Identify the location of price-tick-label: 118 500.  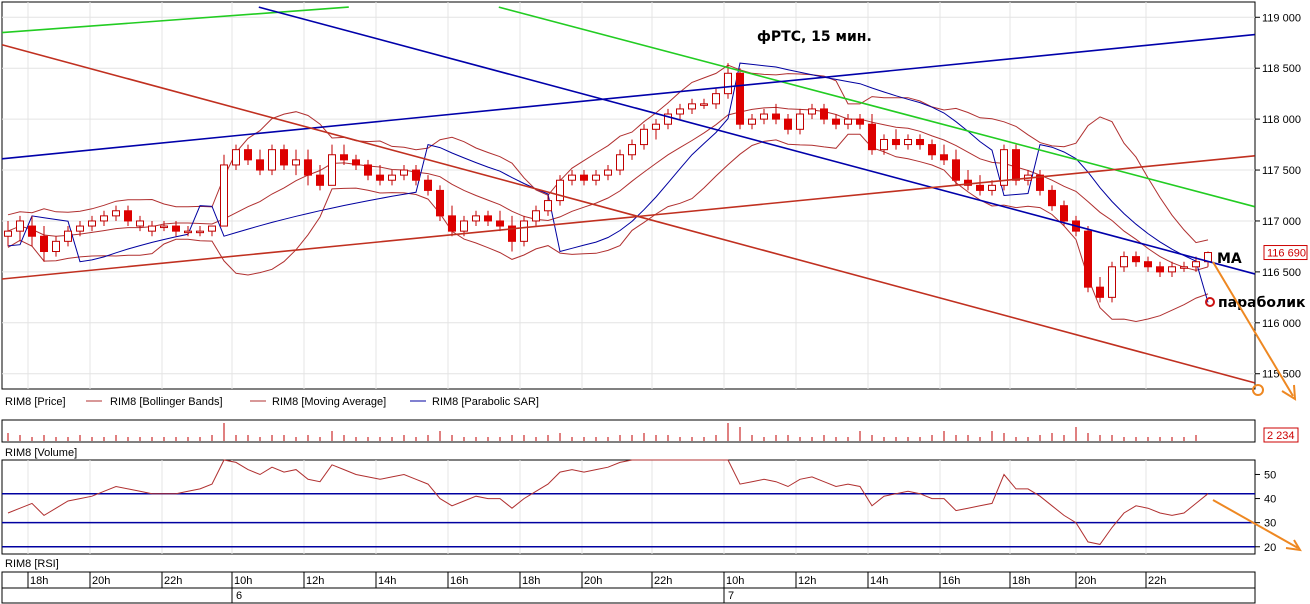
(1281, 69).